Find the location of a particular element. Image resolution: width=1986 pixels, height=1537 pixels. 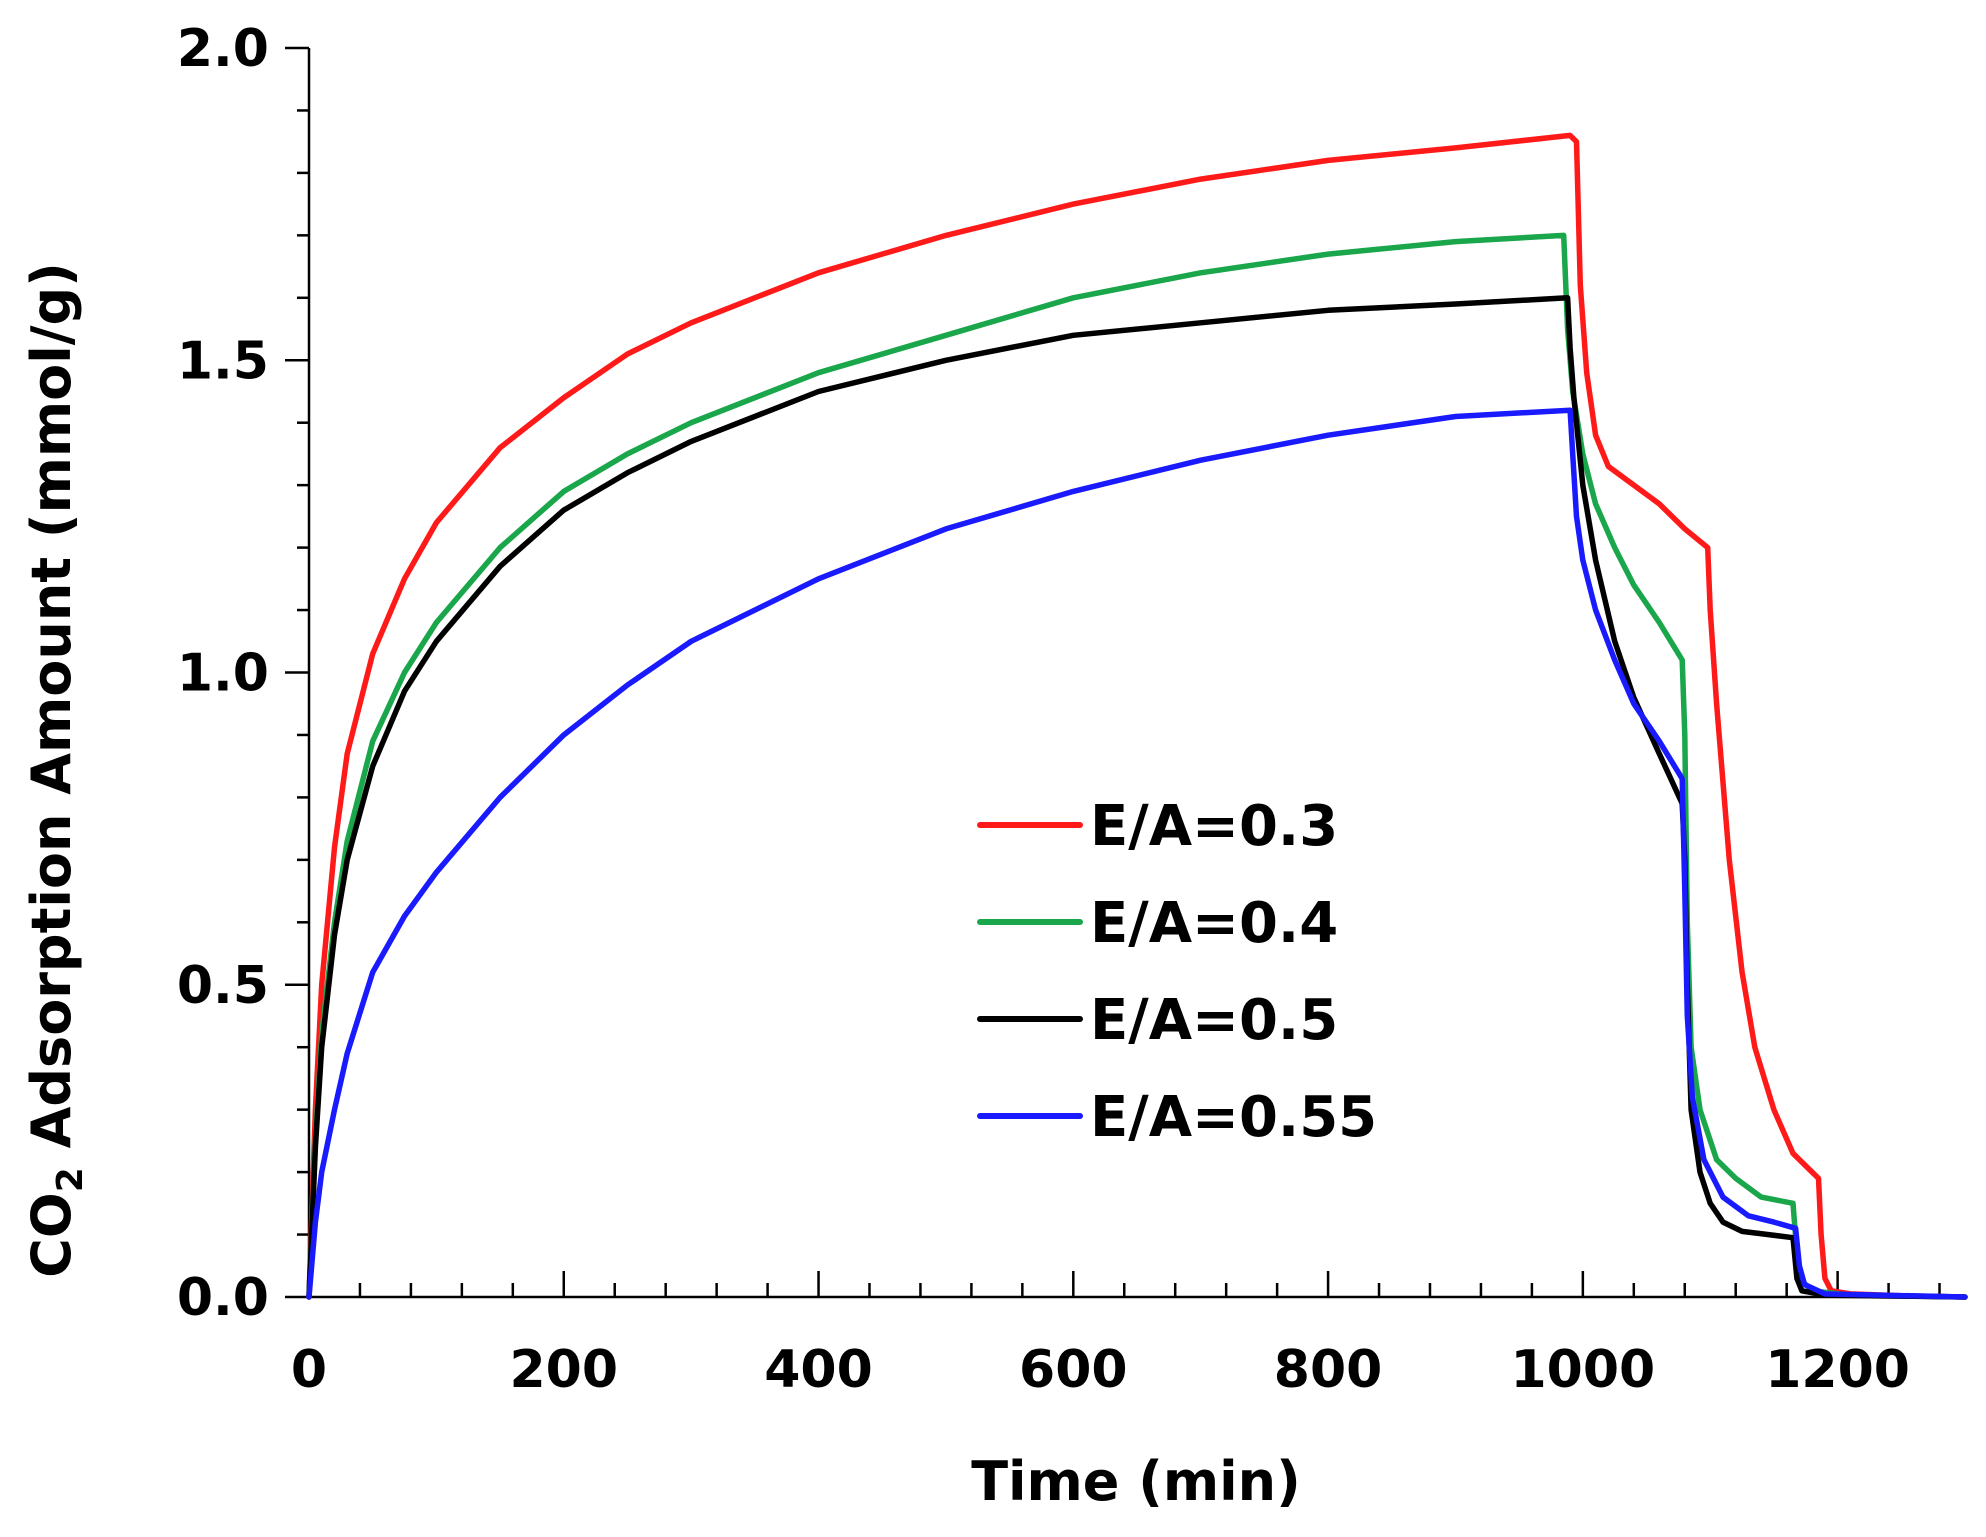

x-tick-labels: 0 200 400 600 800 1000 1200 is located at coordinates (1100, 1370).